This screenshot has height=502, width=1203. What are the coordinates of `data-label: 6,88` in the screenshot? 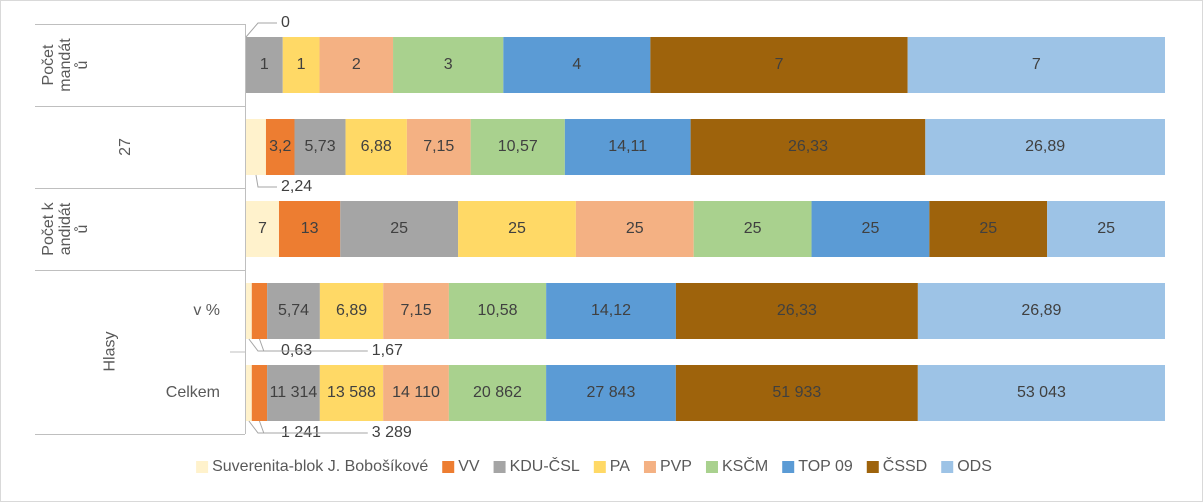 It's located at (376, 146).